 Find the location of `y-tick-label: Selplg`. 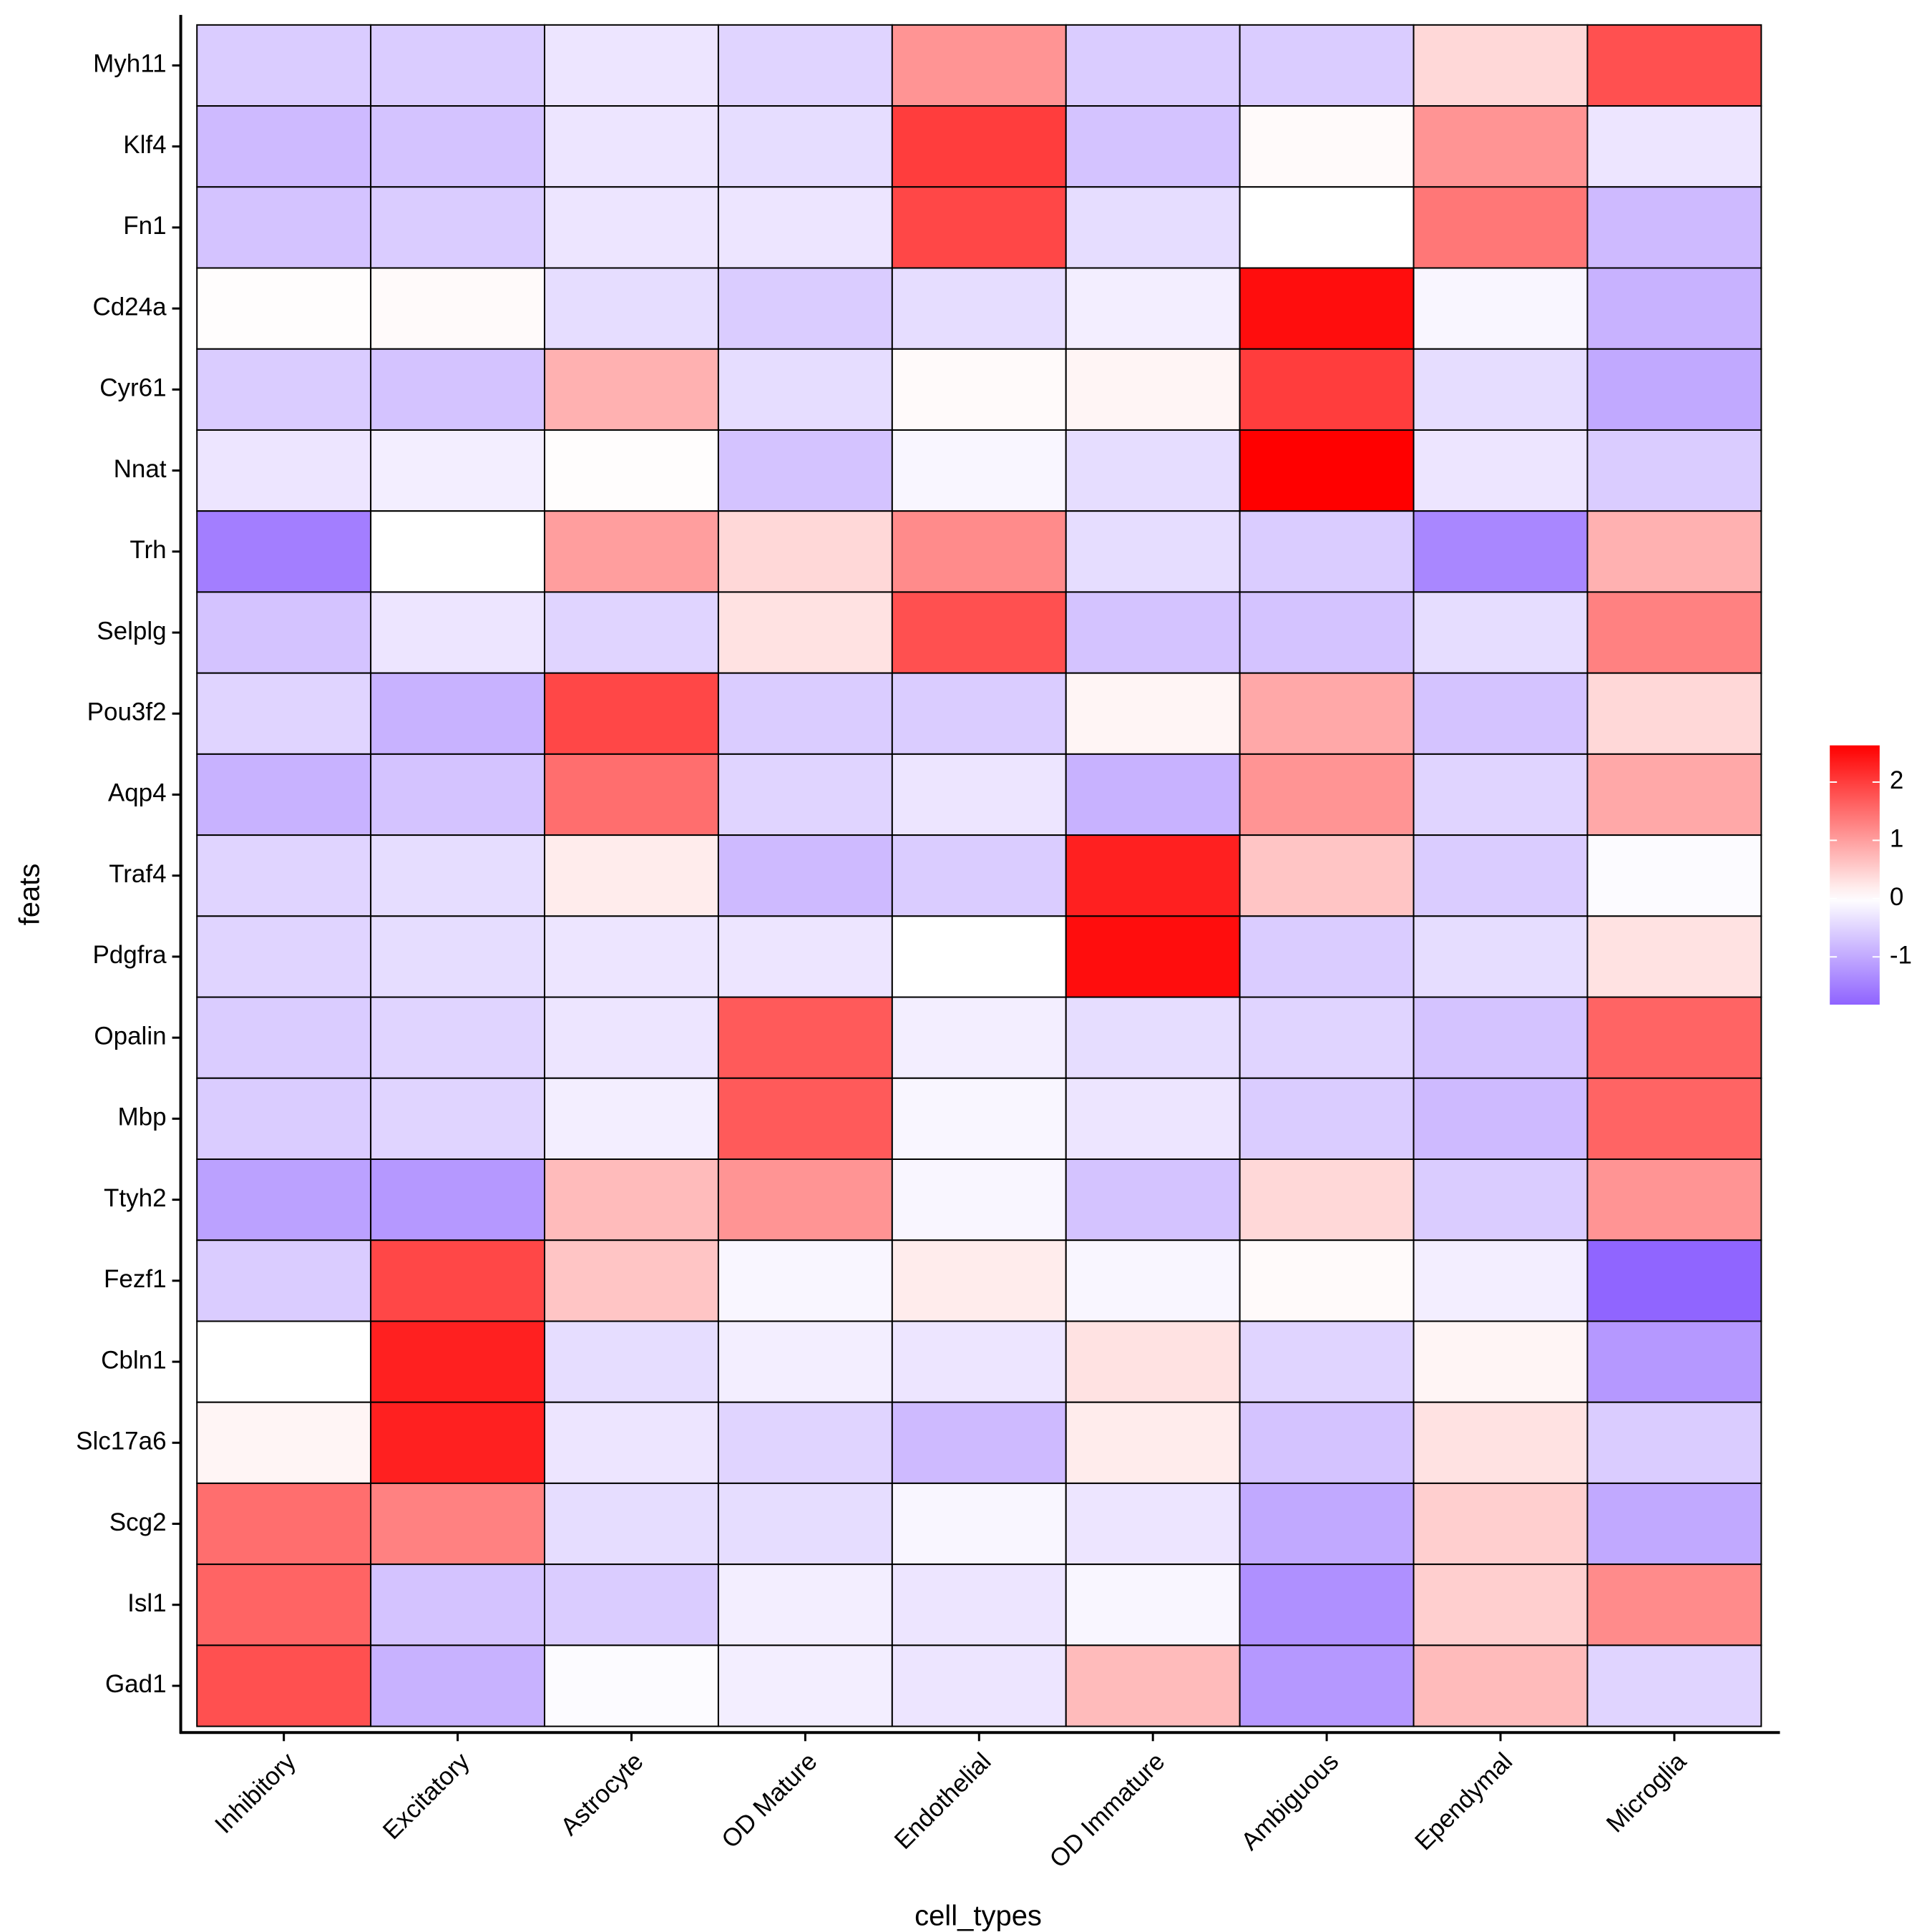

y-tick-label: Selplg is located at coordinates (131, 631).